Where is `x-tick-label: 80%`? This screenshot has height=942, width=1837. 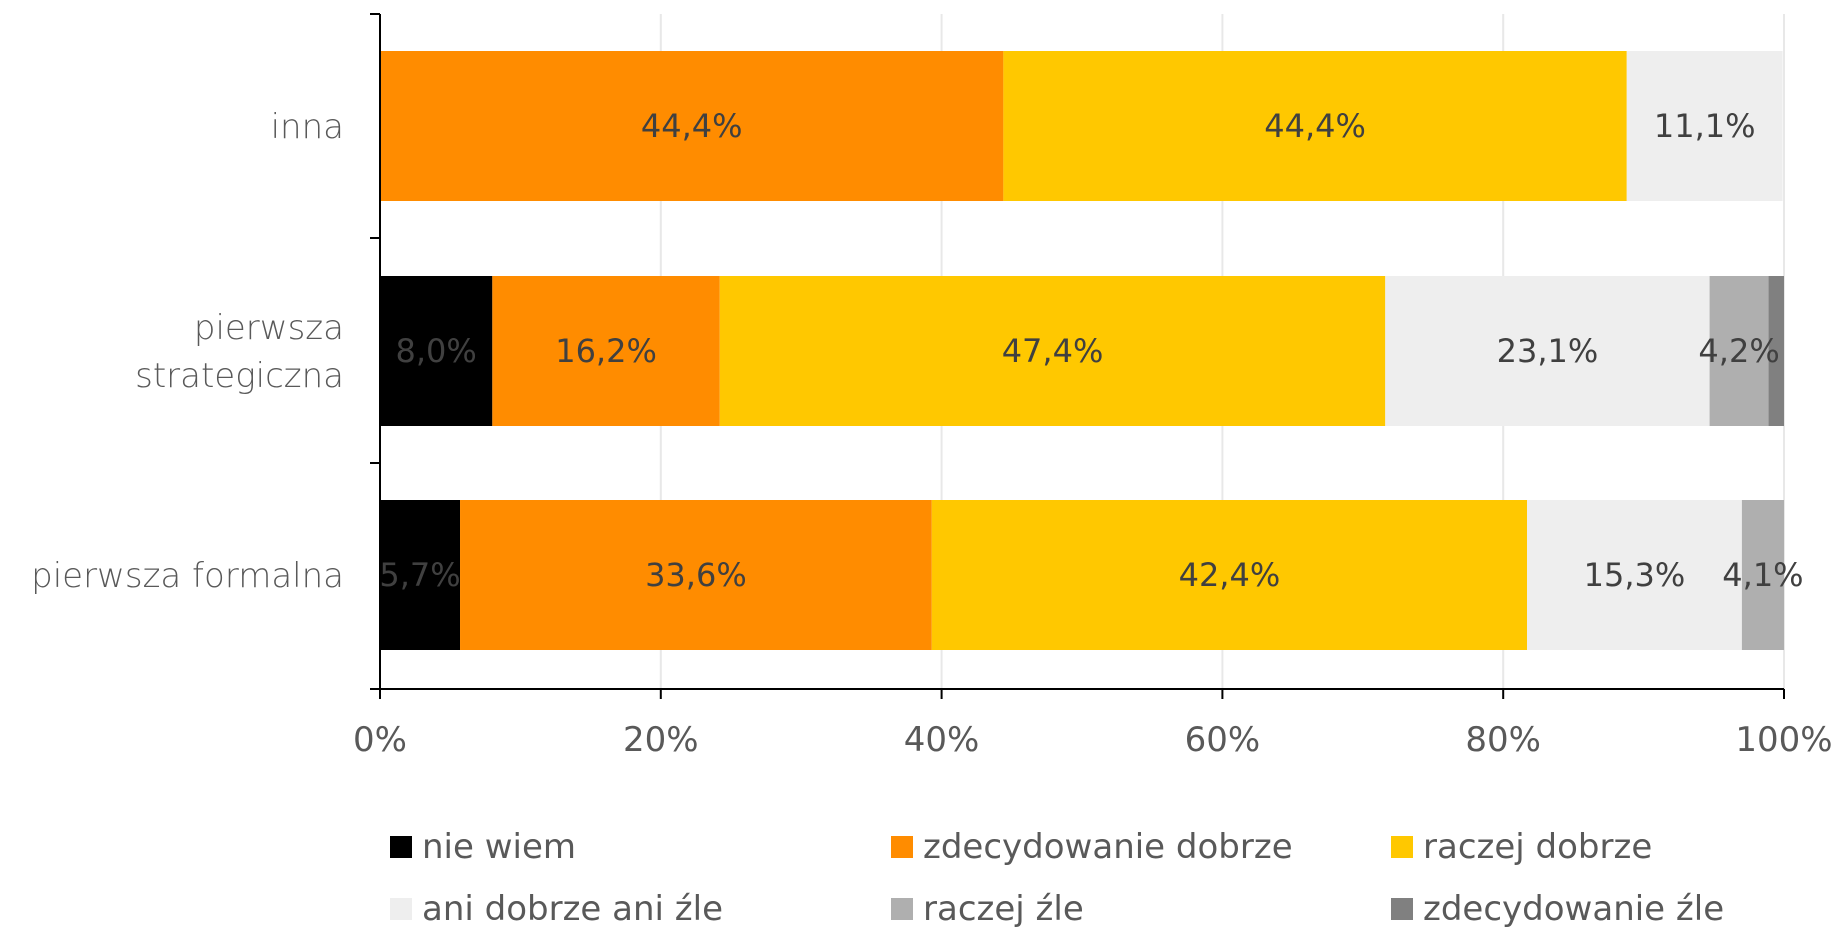
x-tick-label: 80% is located at coordinates (1503, 740).